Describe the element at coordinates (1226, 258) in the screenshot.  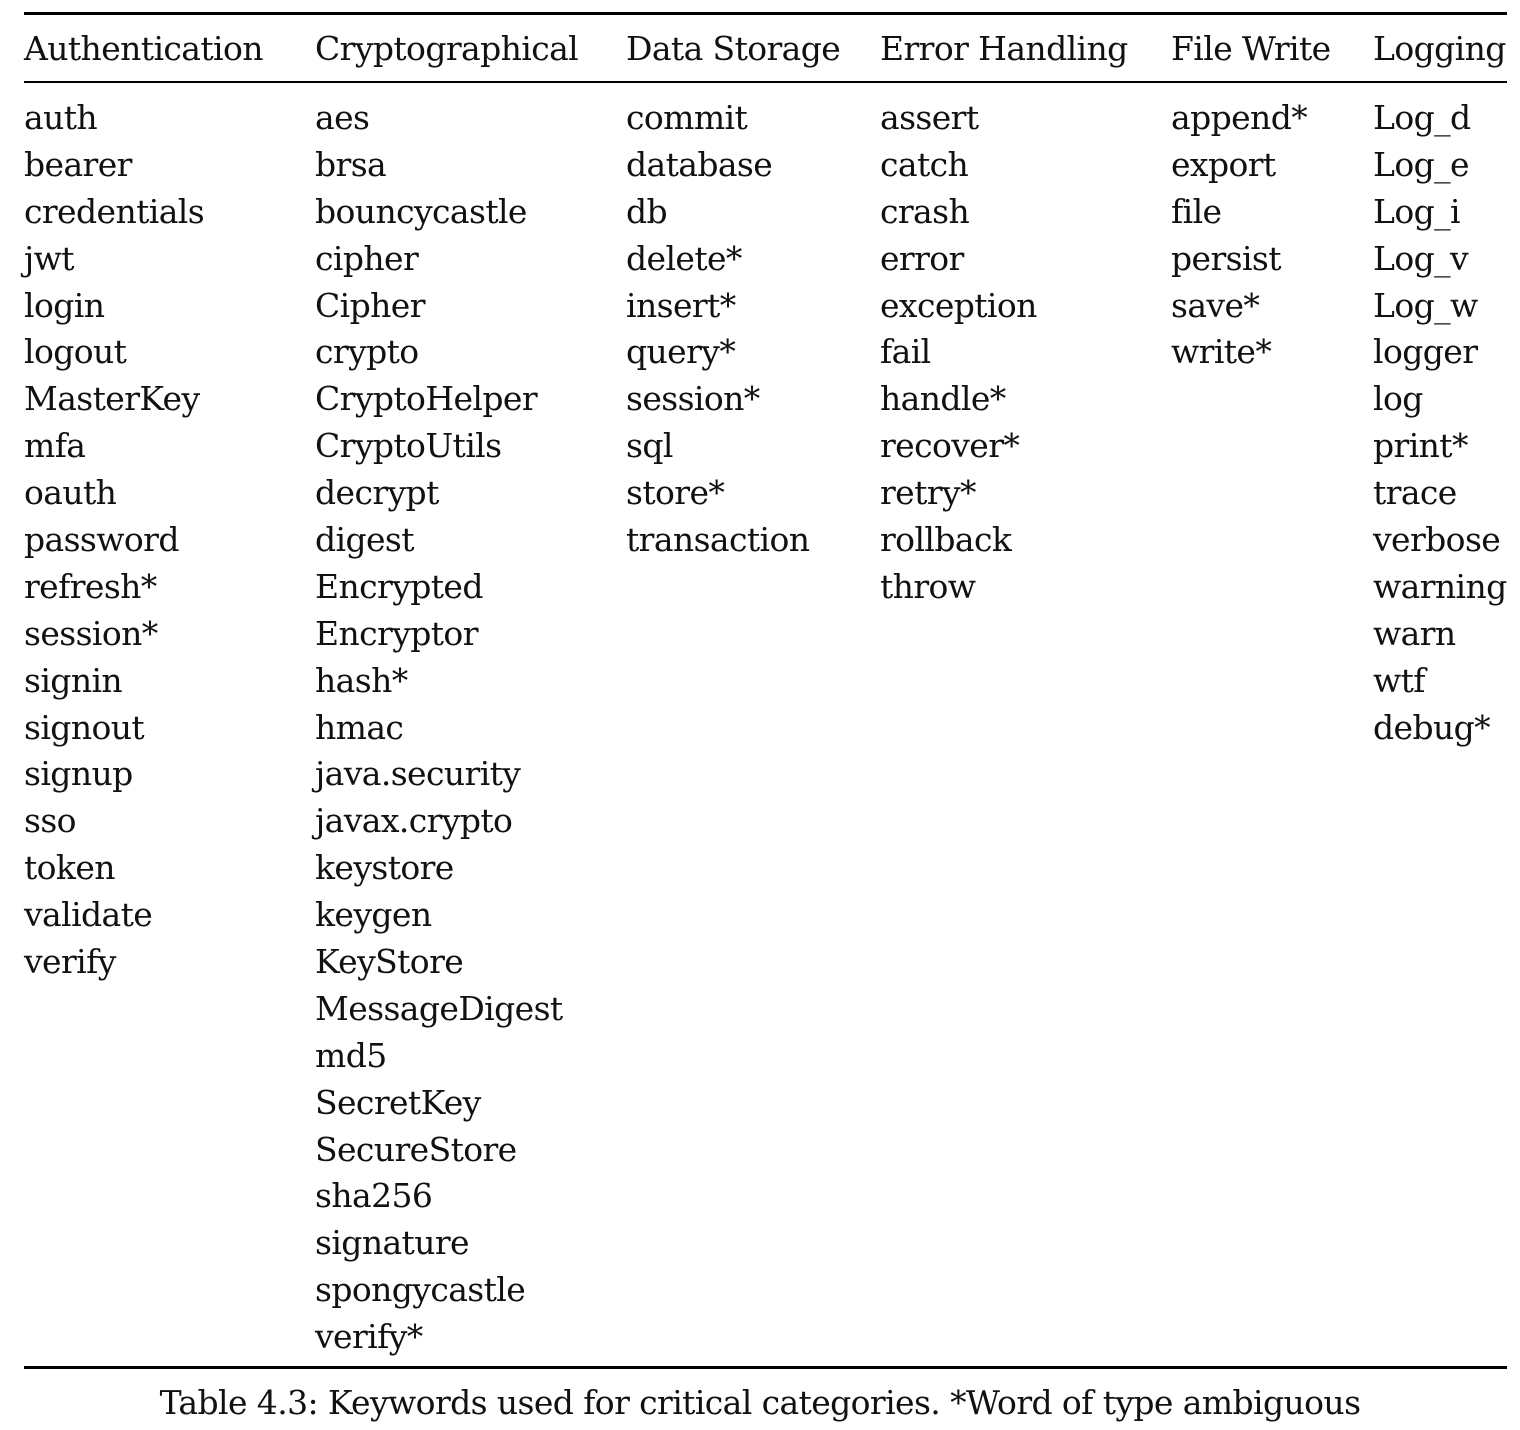
I see `keyword-cell: persist` at that location.